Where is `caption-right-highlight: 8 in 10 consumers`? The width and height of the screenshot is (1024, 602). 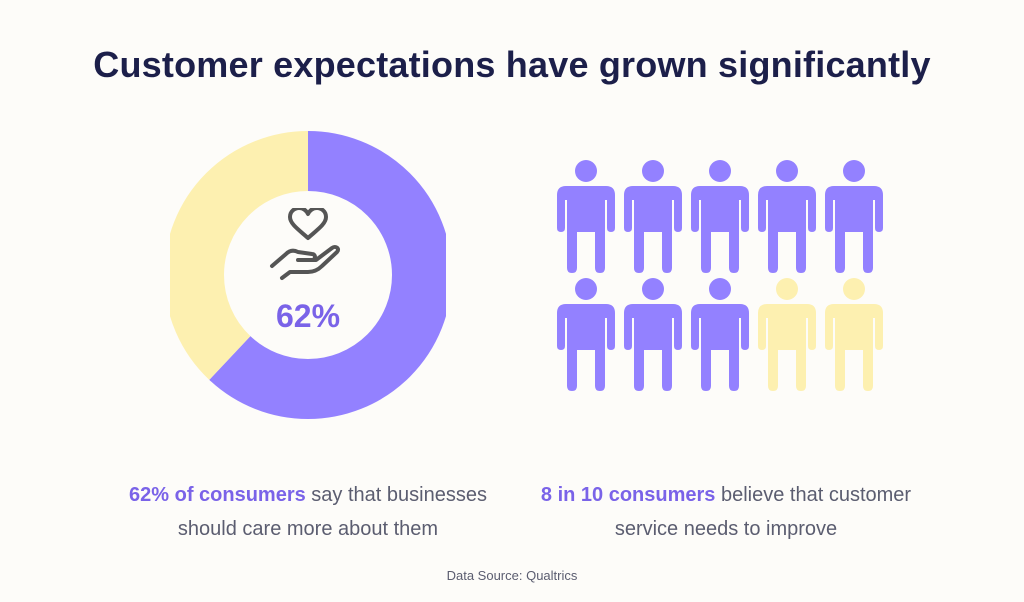
caption-right-highlight: 8 in 10 consumers is located at coordinates (628, 495).